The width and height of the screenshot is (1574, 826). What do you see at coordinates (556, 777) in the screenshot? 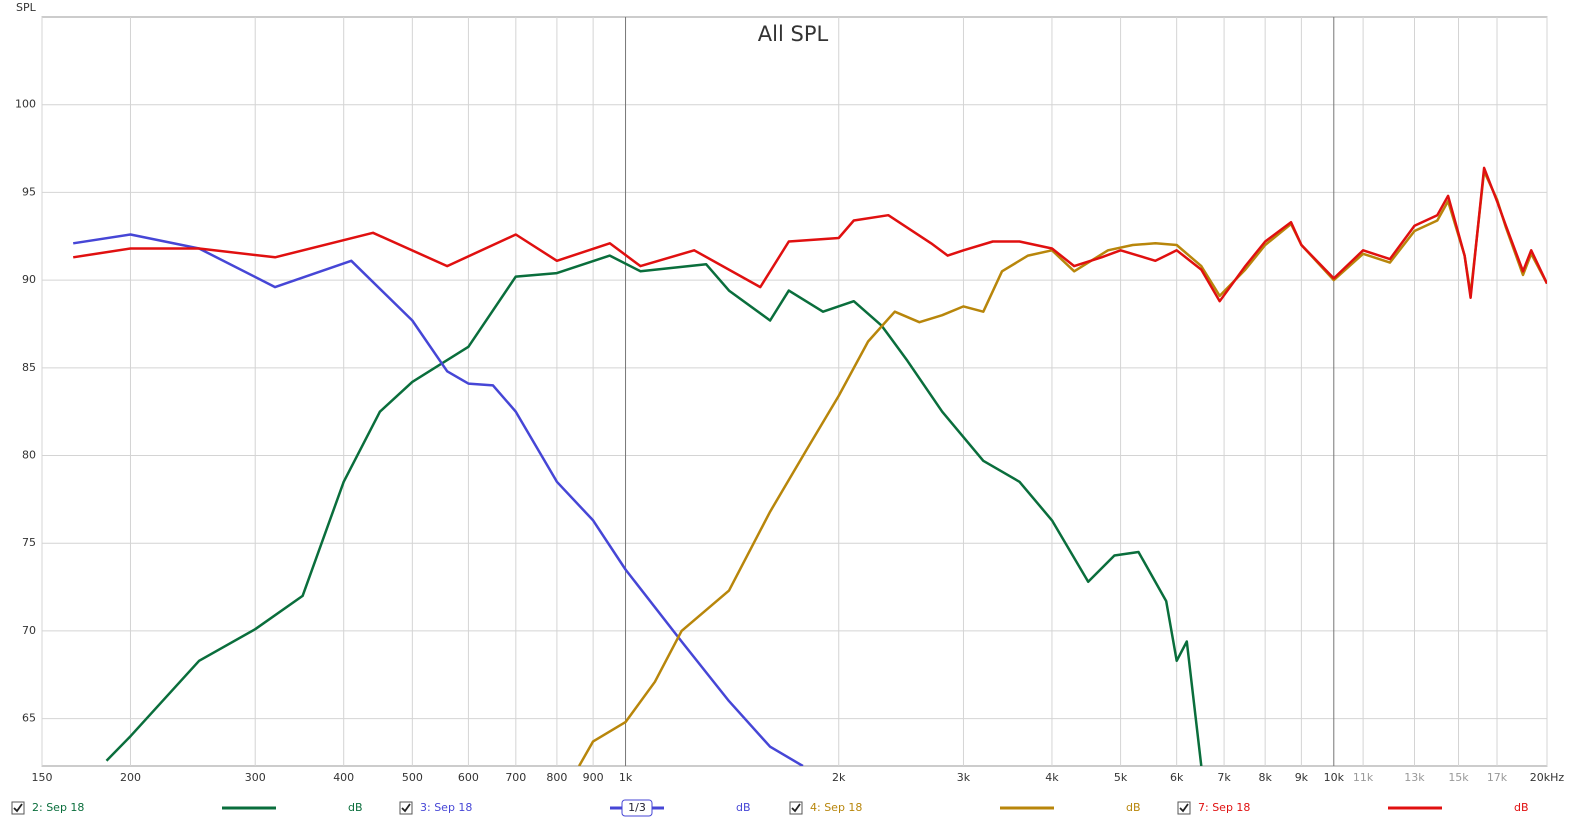
I see `x-tick-label: 800` at bounding box center [556, 777].